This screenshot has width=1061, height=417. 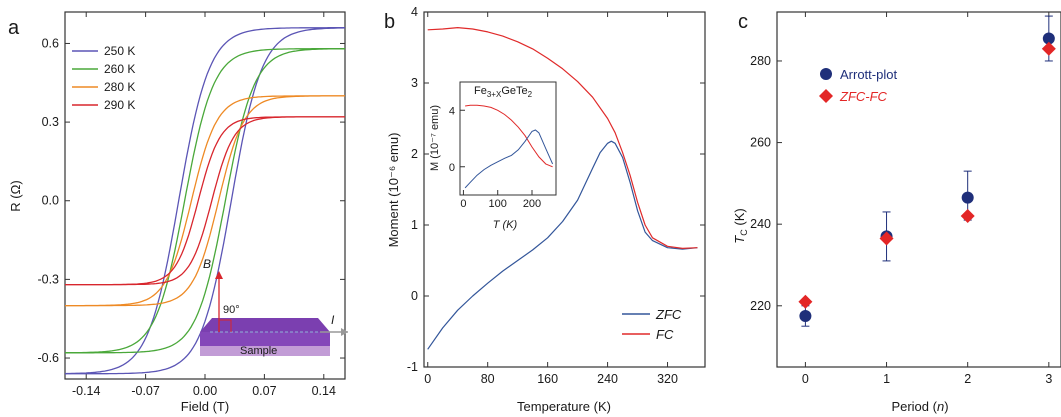 I want to click on series-line-zfc, so click(x=562, y=245).